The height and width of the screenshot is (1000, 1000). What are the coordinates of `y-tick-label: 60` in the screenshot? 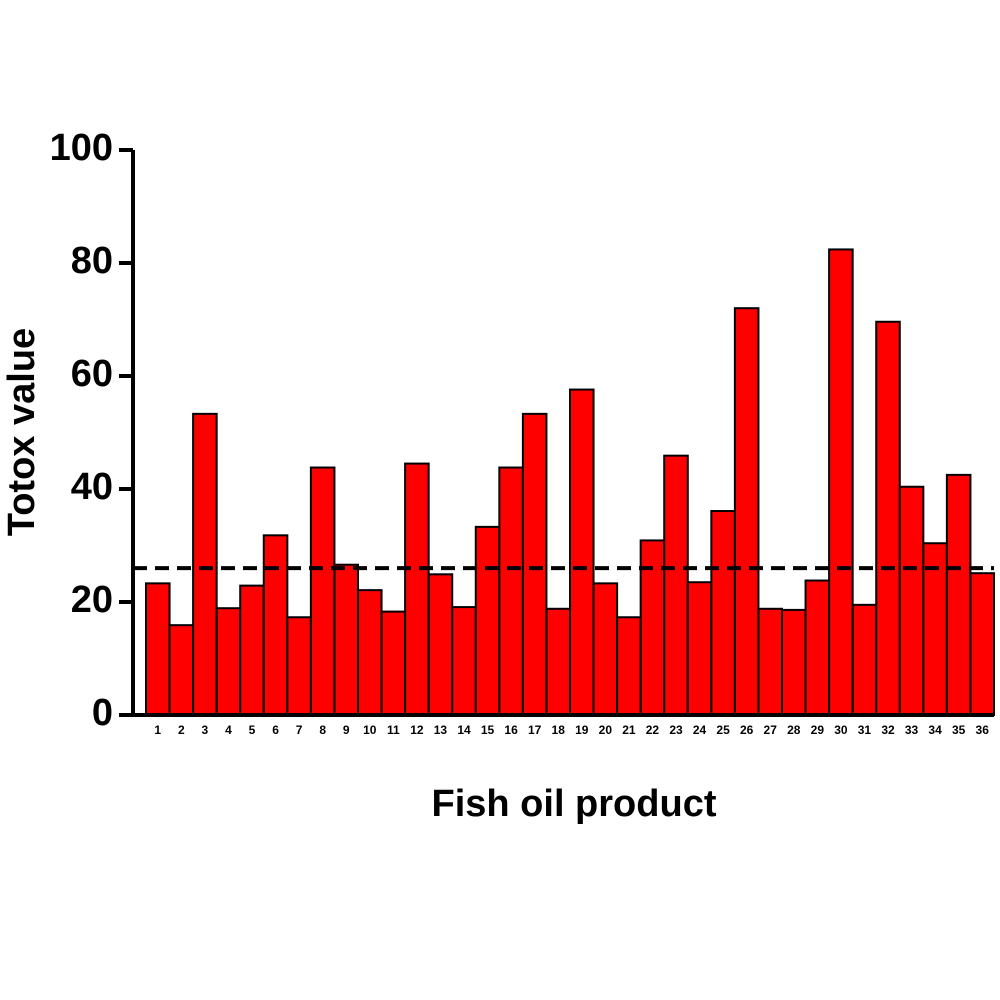 It's located at (92, 374).